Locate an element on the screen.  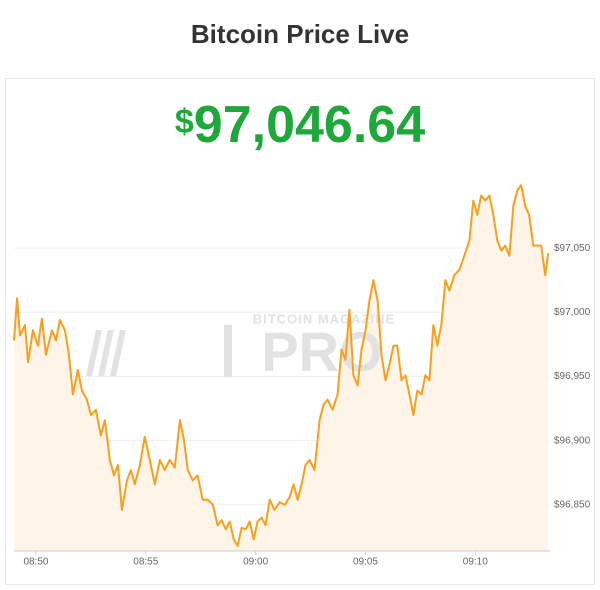
y-tick-label: $96,850 is located at coordinates (572, 504).